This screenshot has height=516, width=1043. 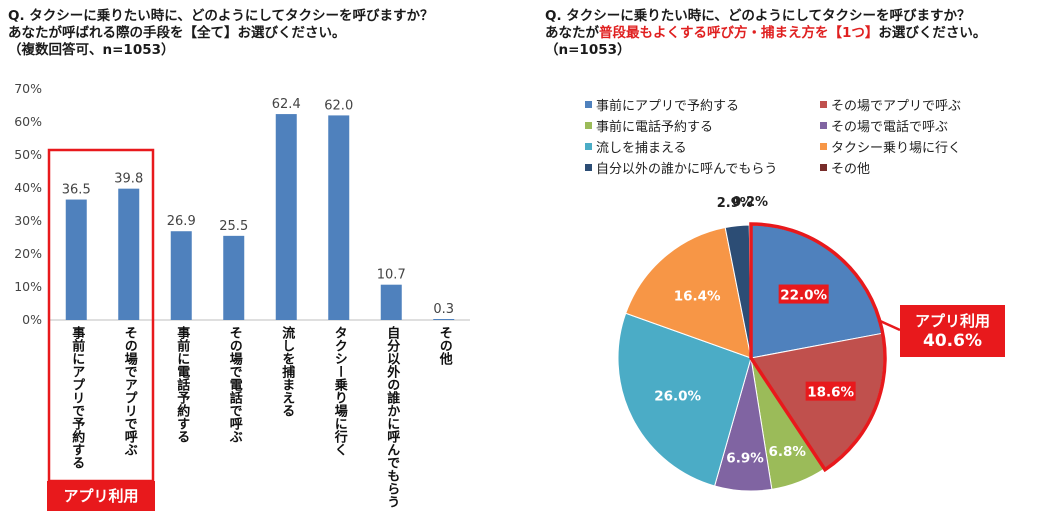 What do you see at coordinates (677, 397) in the screenshot?
I see `pie-data-label: 26.0%` at bounding box center [677, 397].